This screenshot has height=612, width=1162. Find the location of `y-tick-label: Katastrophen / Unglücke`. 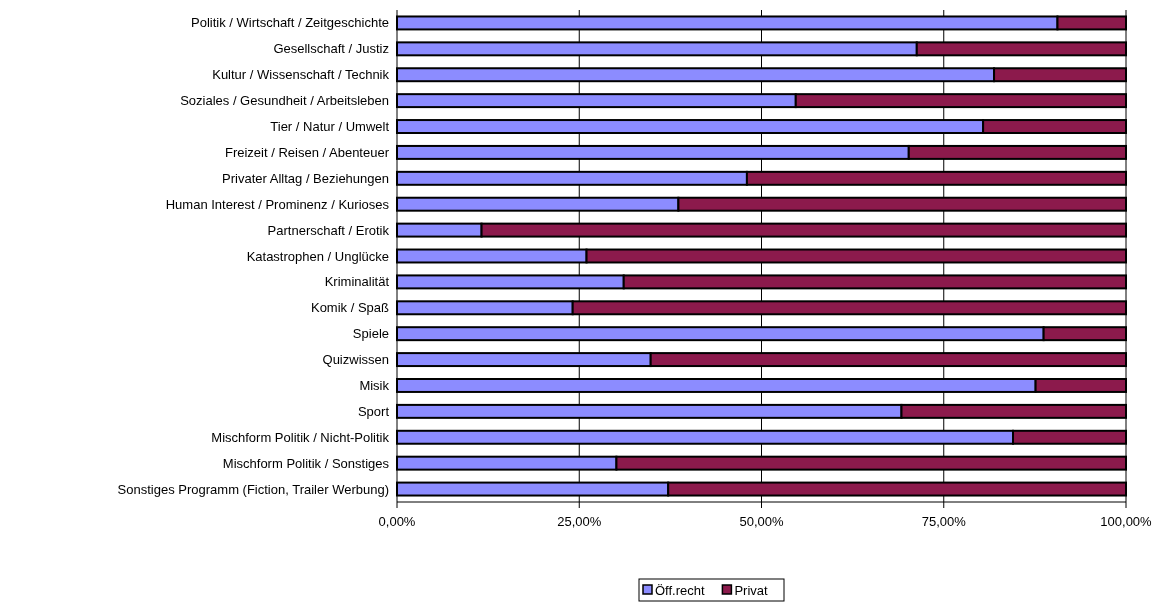

y-tick-label: Katastrophen / Unglücke is located at coordinates (317, 256).